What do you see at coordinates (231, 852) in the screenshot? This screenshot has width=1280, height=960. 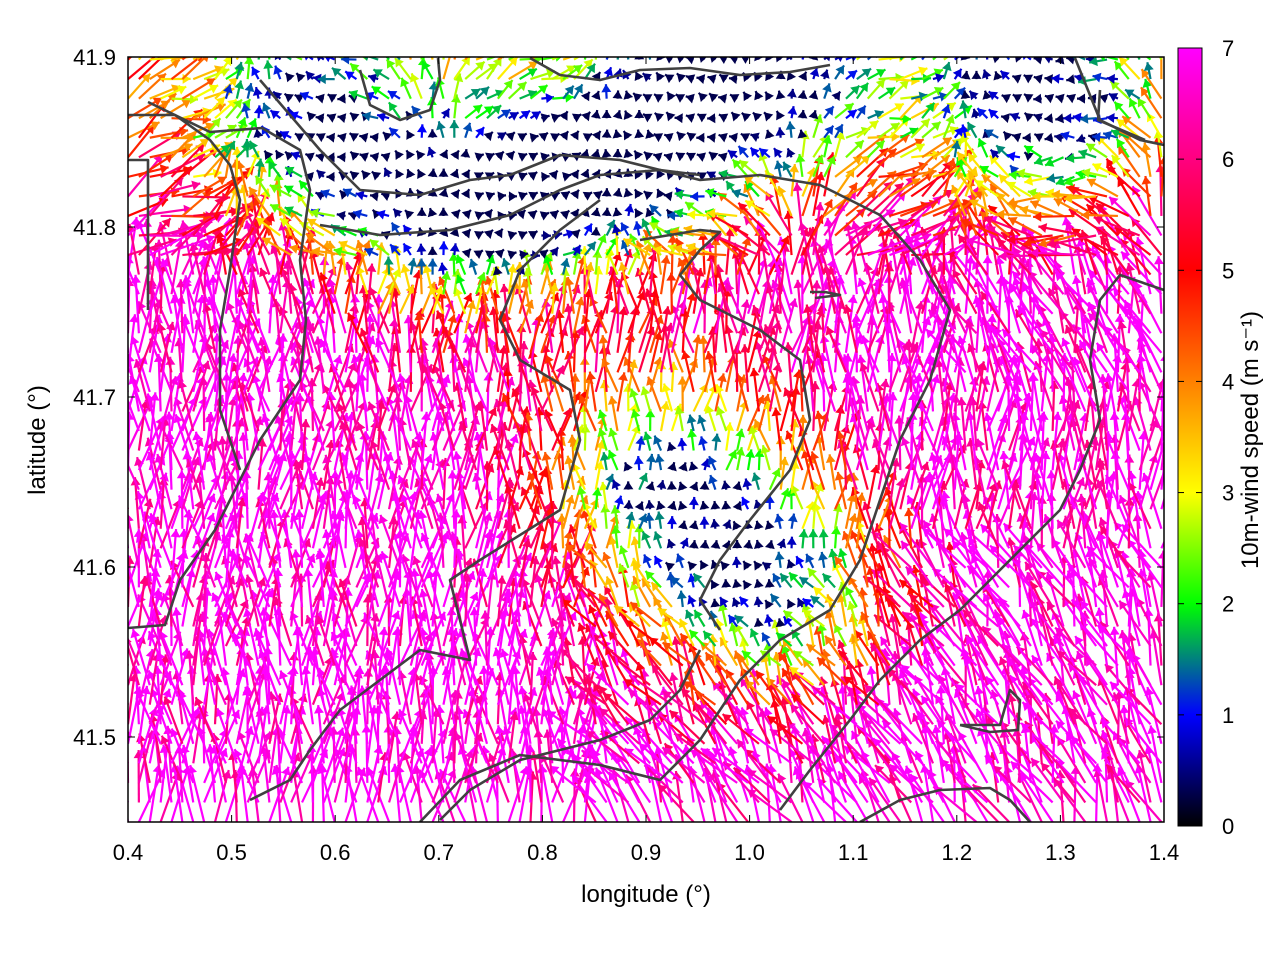 I see `x-tick-label: 0.5` at bounding box center [231, 852].